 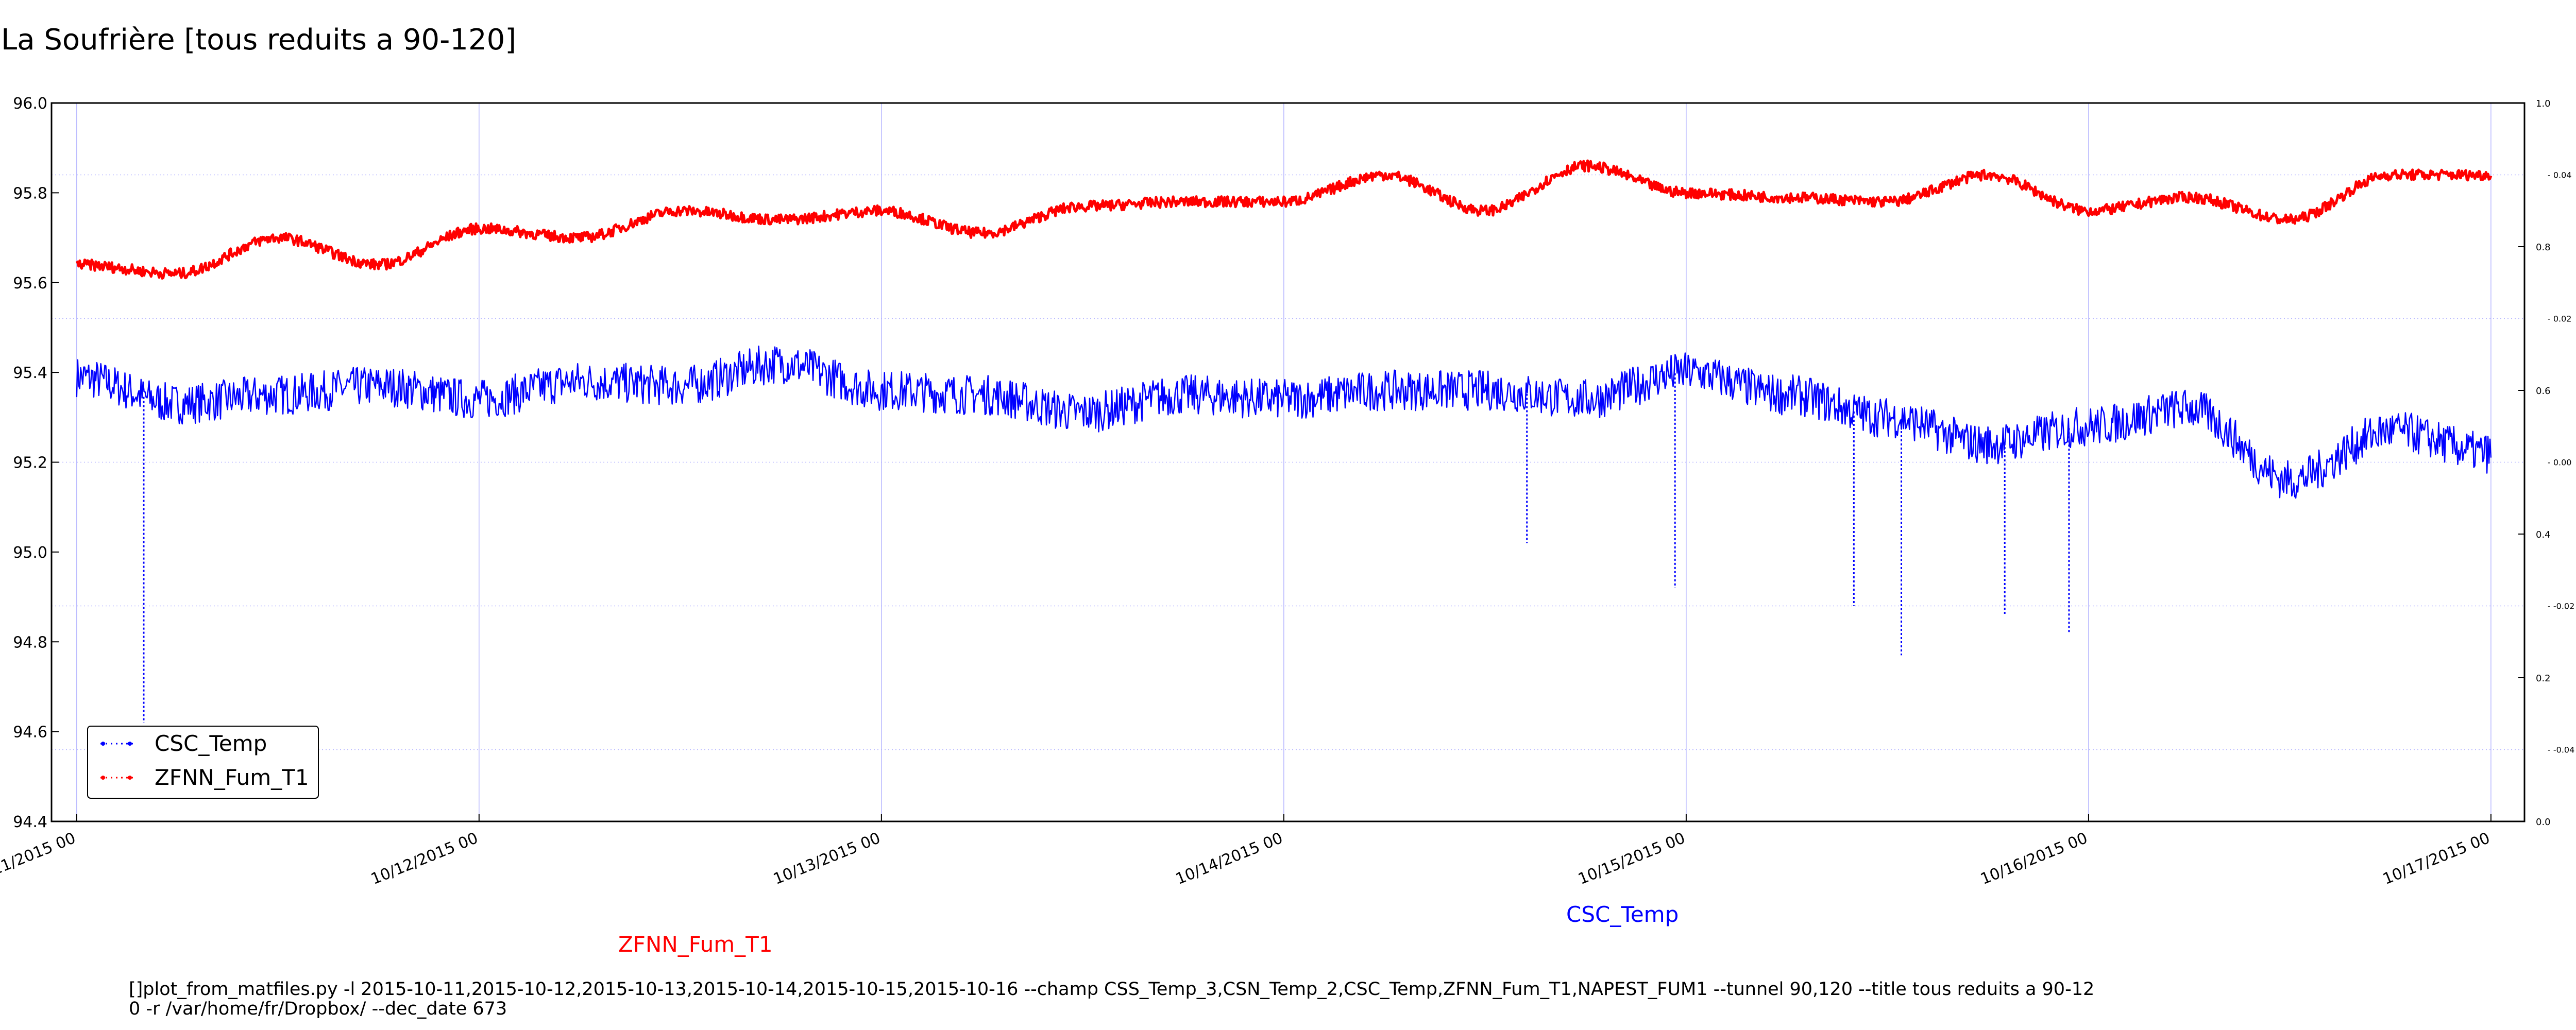 I want to click on x-tick-label: 10/17/2015 00, so click(x=2436, y=859).